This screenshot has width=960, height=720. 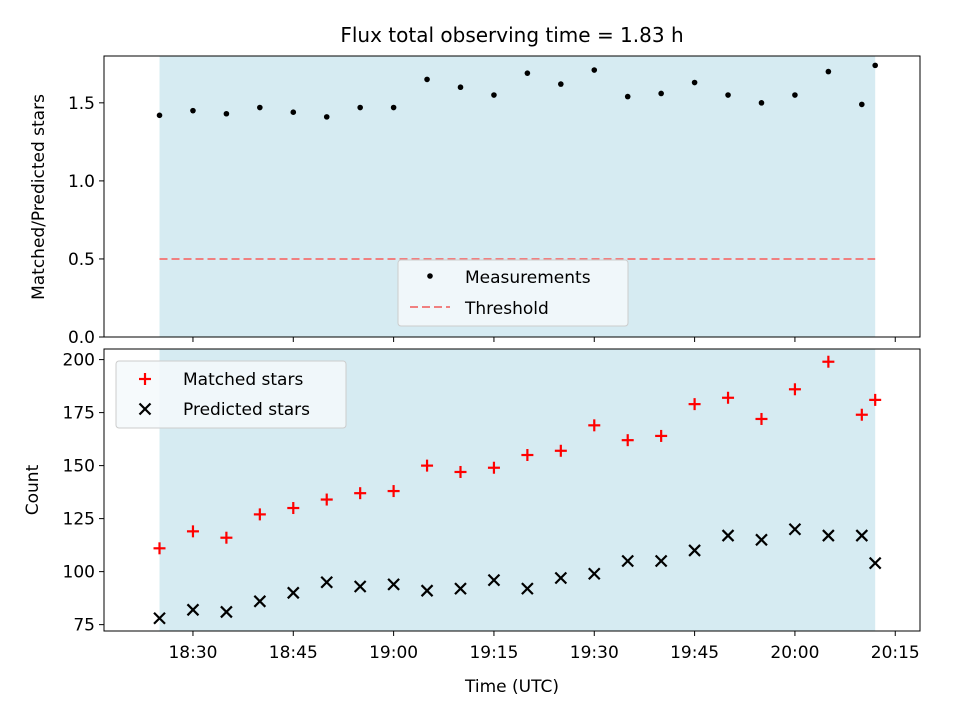 What do you see at coordinates (145, 409) in the screenshot?
I see `x-icon` at bounding box center [145, 409].